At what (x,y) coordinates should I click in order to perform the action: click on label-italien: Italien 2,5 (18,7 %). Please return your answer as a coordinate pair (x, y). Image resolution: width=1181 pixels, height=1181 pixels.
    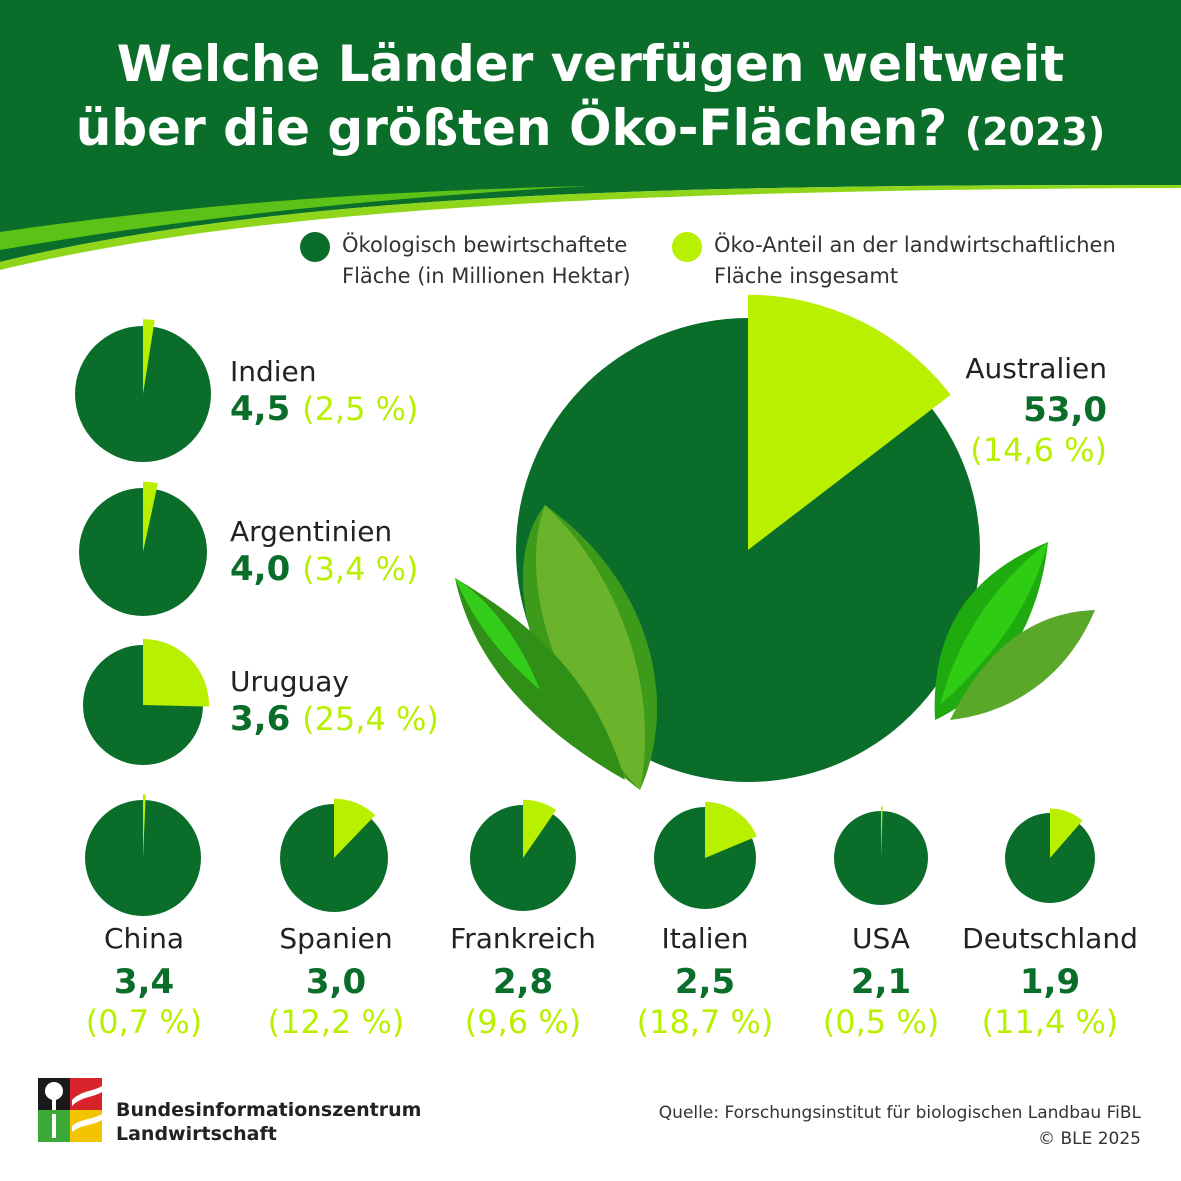
    Looking at the image, I should click on (705, 982).